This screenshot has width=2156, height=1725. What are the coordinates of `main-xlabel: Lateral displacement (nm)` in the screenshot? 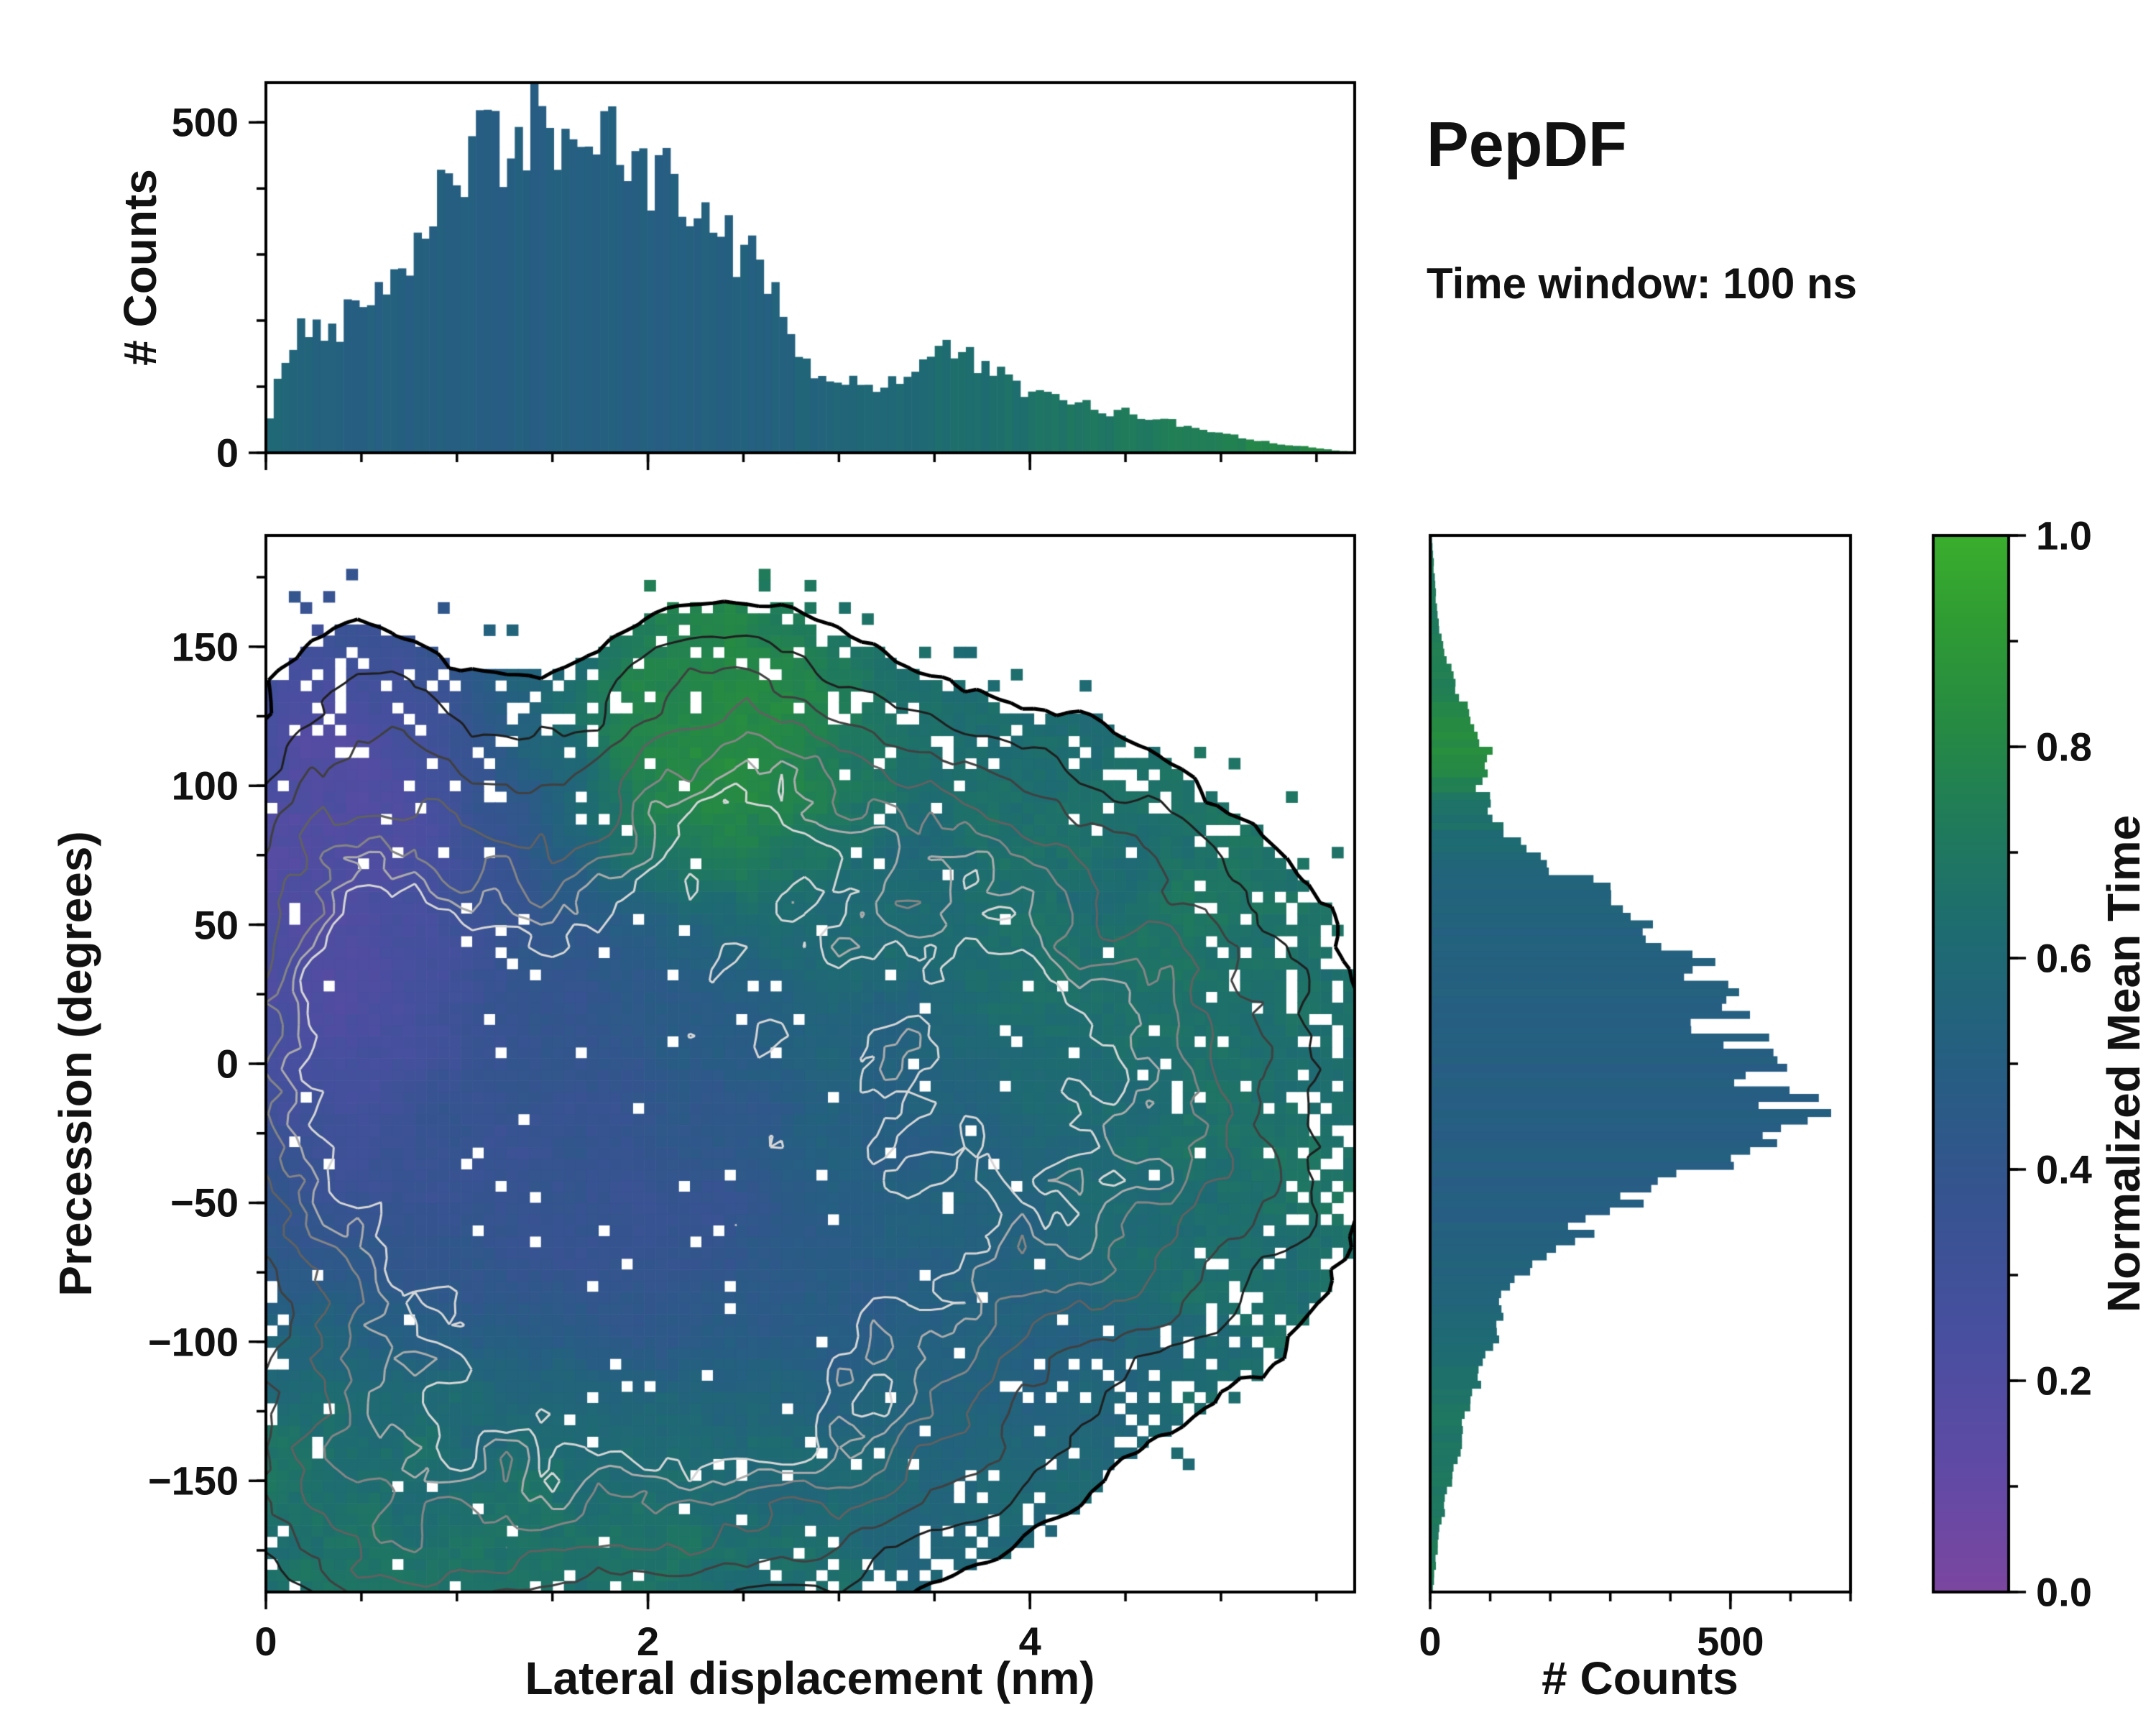 It's located at (810, 1678).